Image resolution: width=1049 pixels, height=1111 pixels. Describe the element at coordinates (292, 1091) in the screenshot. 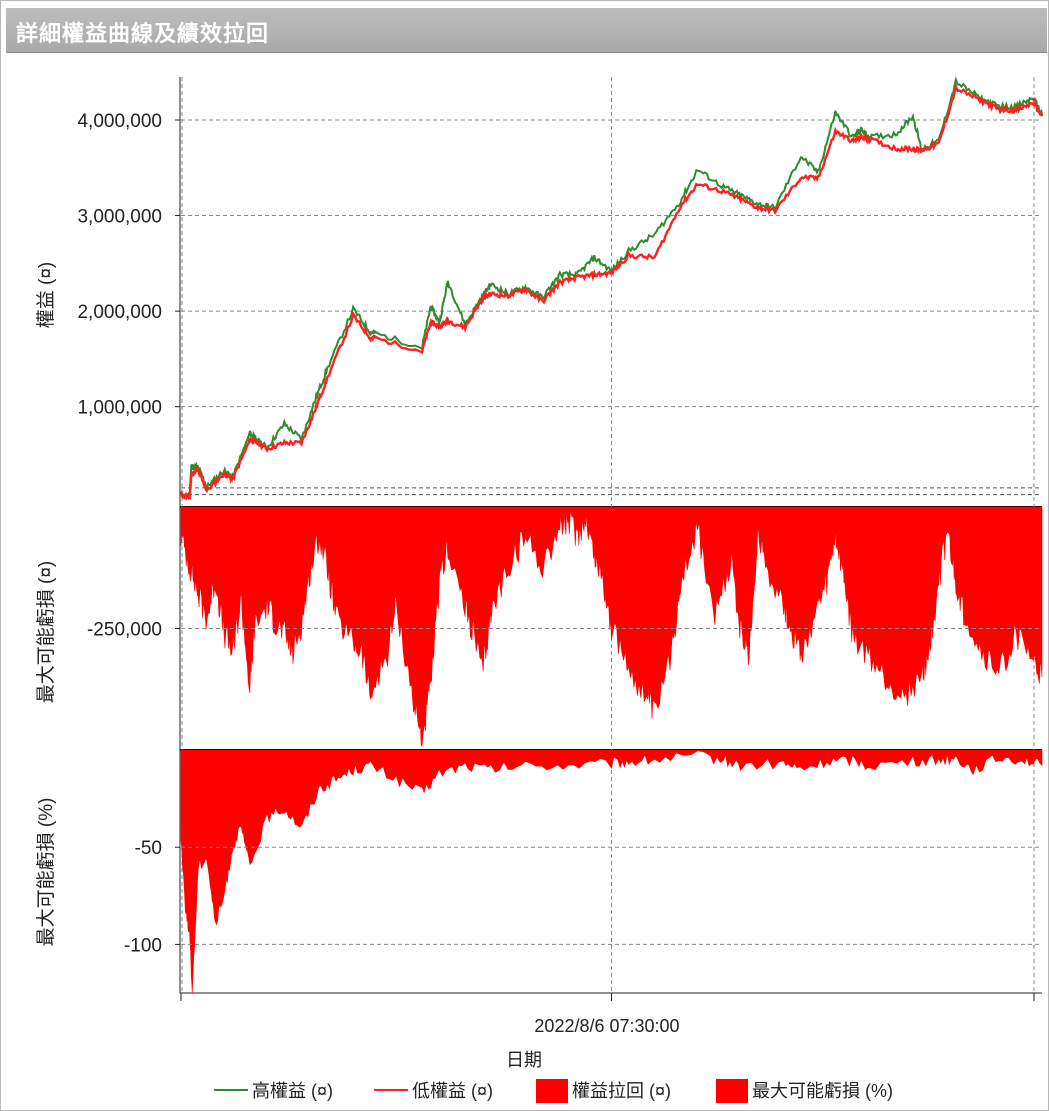

I see `legend-label-high: 高權益 (¤)` at that location.